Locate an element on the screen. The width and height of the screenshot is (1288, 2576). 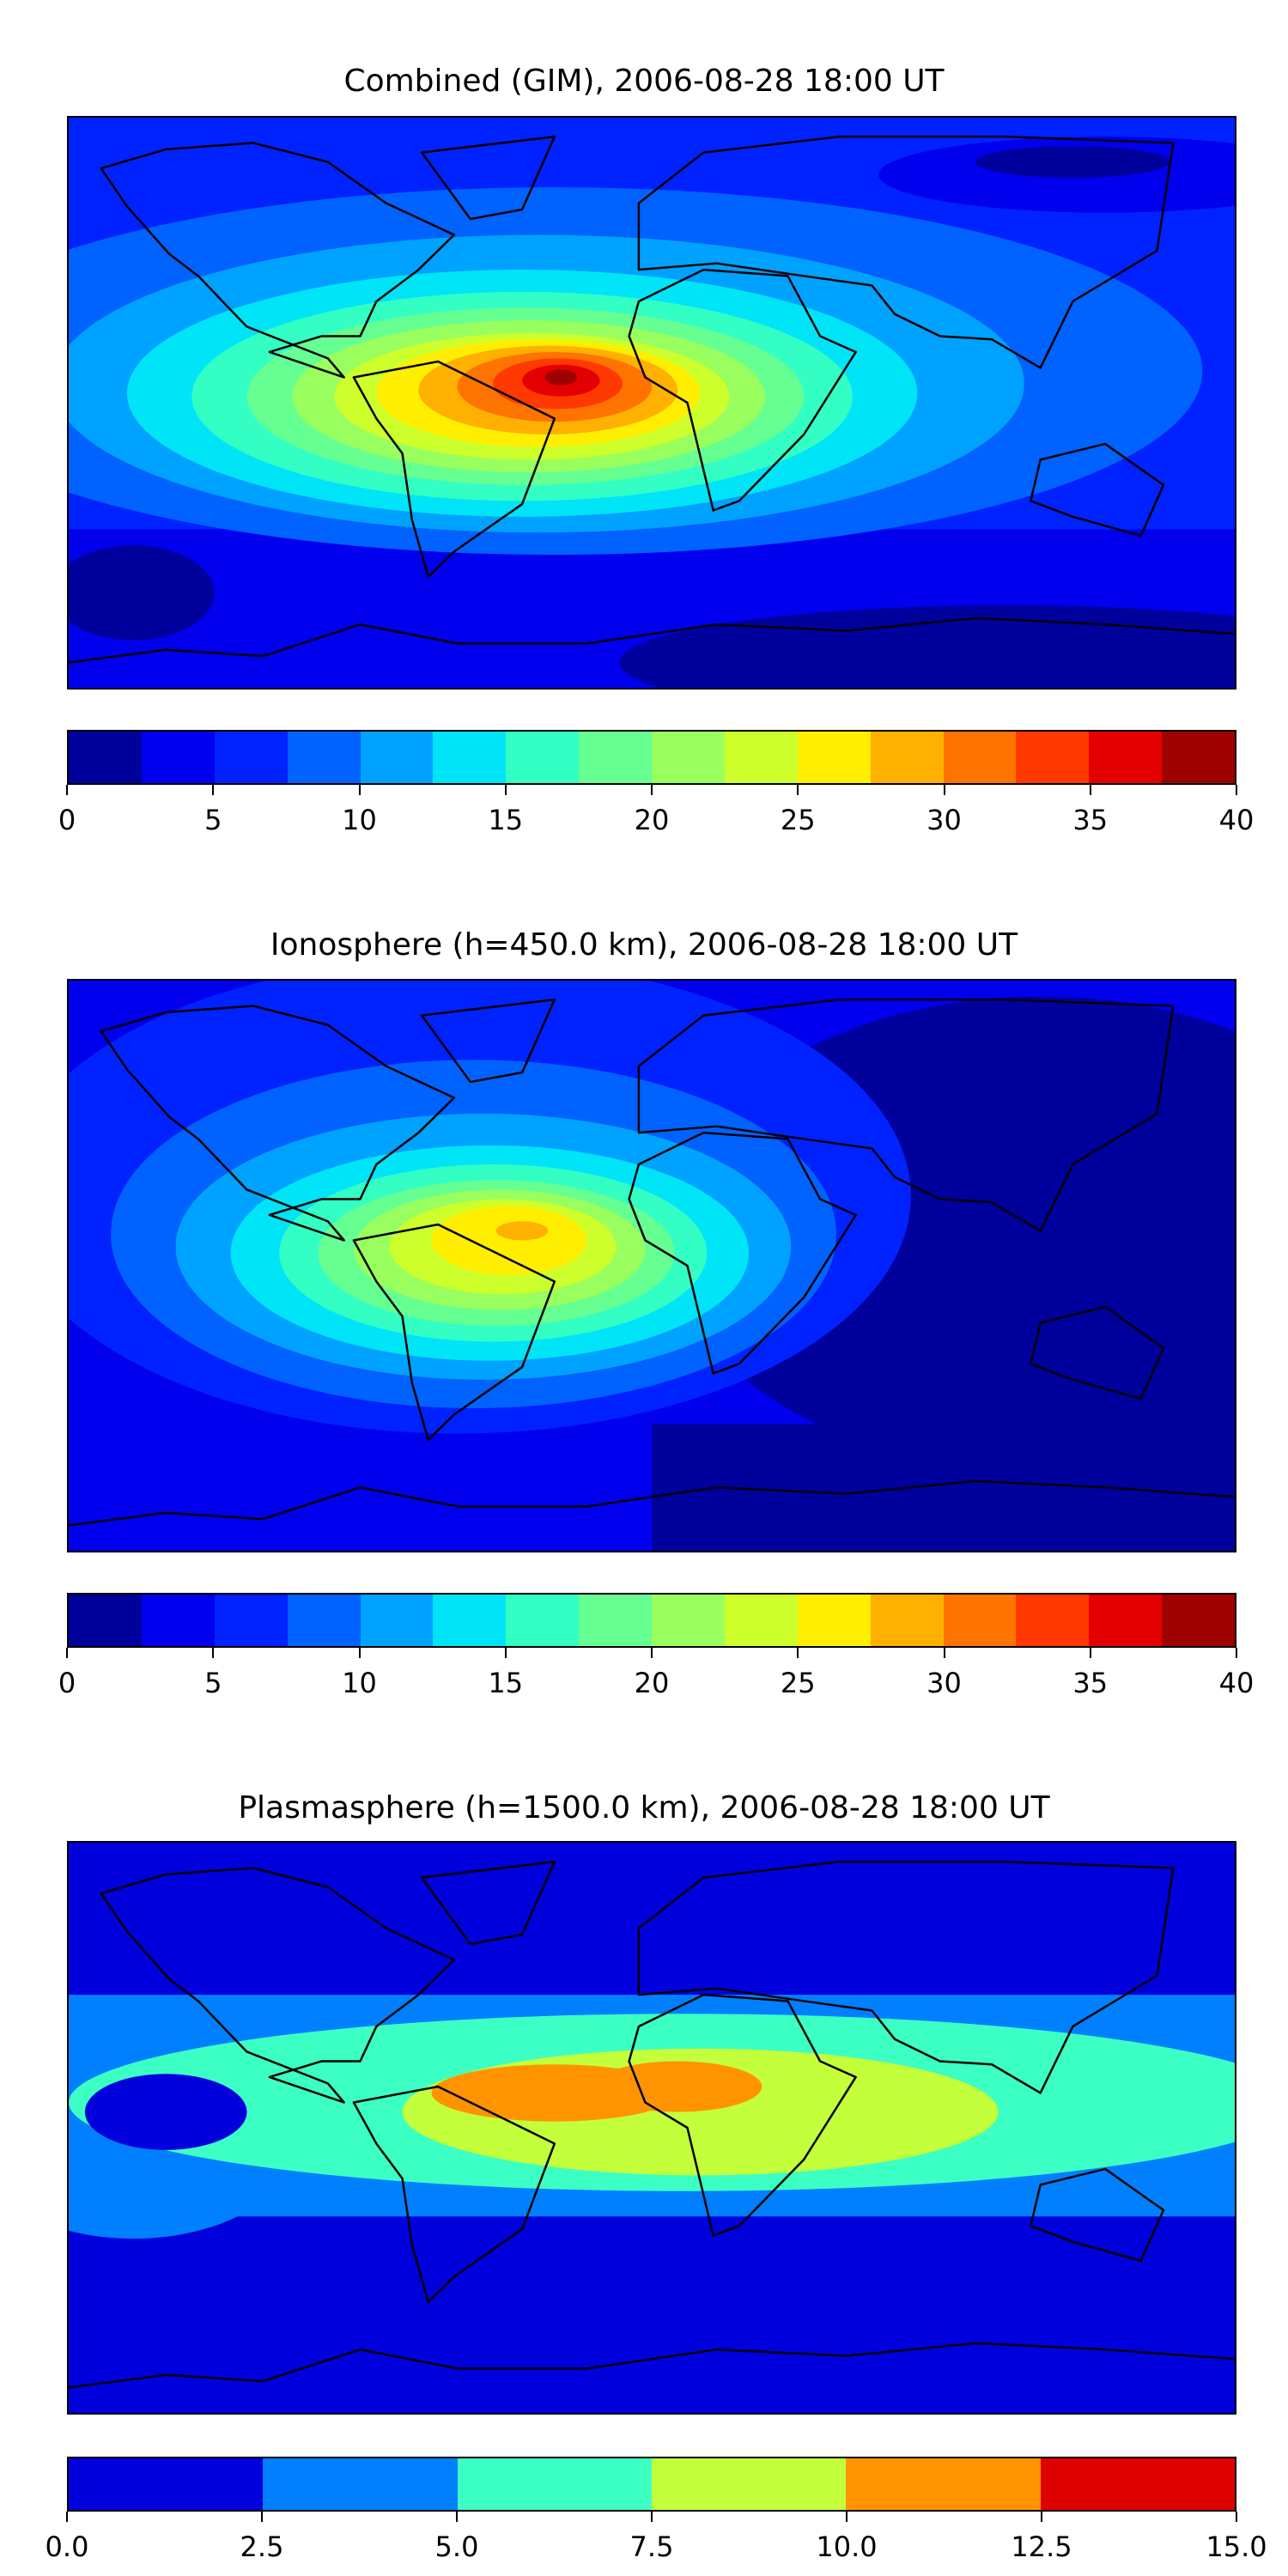
tick-label: 0.0 is located at coordinates (67, 2546).